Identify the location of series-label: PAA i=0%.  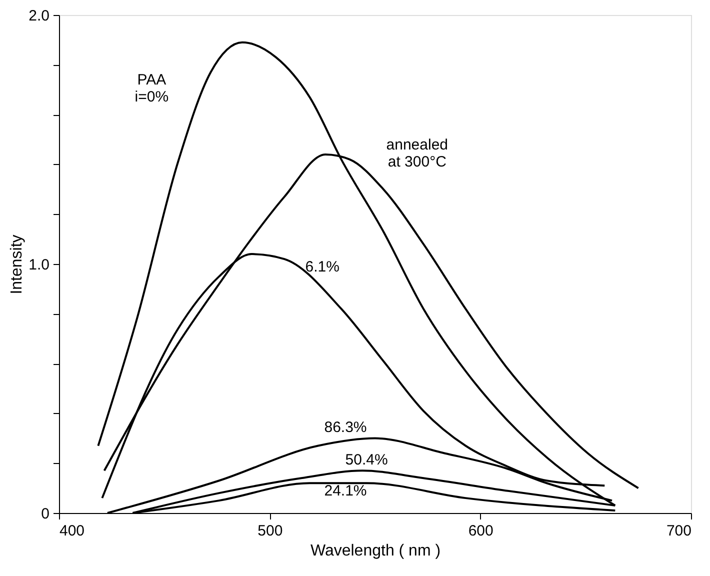
(151, 89).